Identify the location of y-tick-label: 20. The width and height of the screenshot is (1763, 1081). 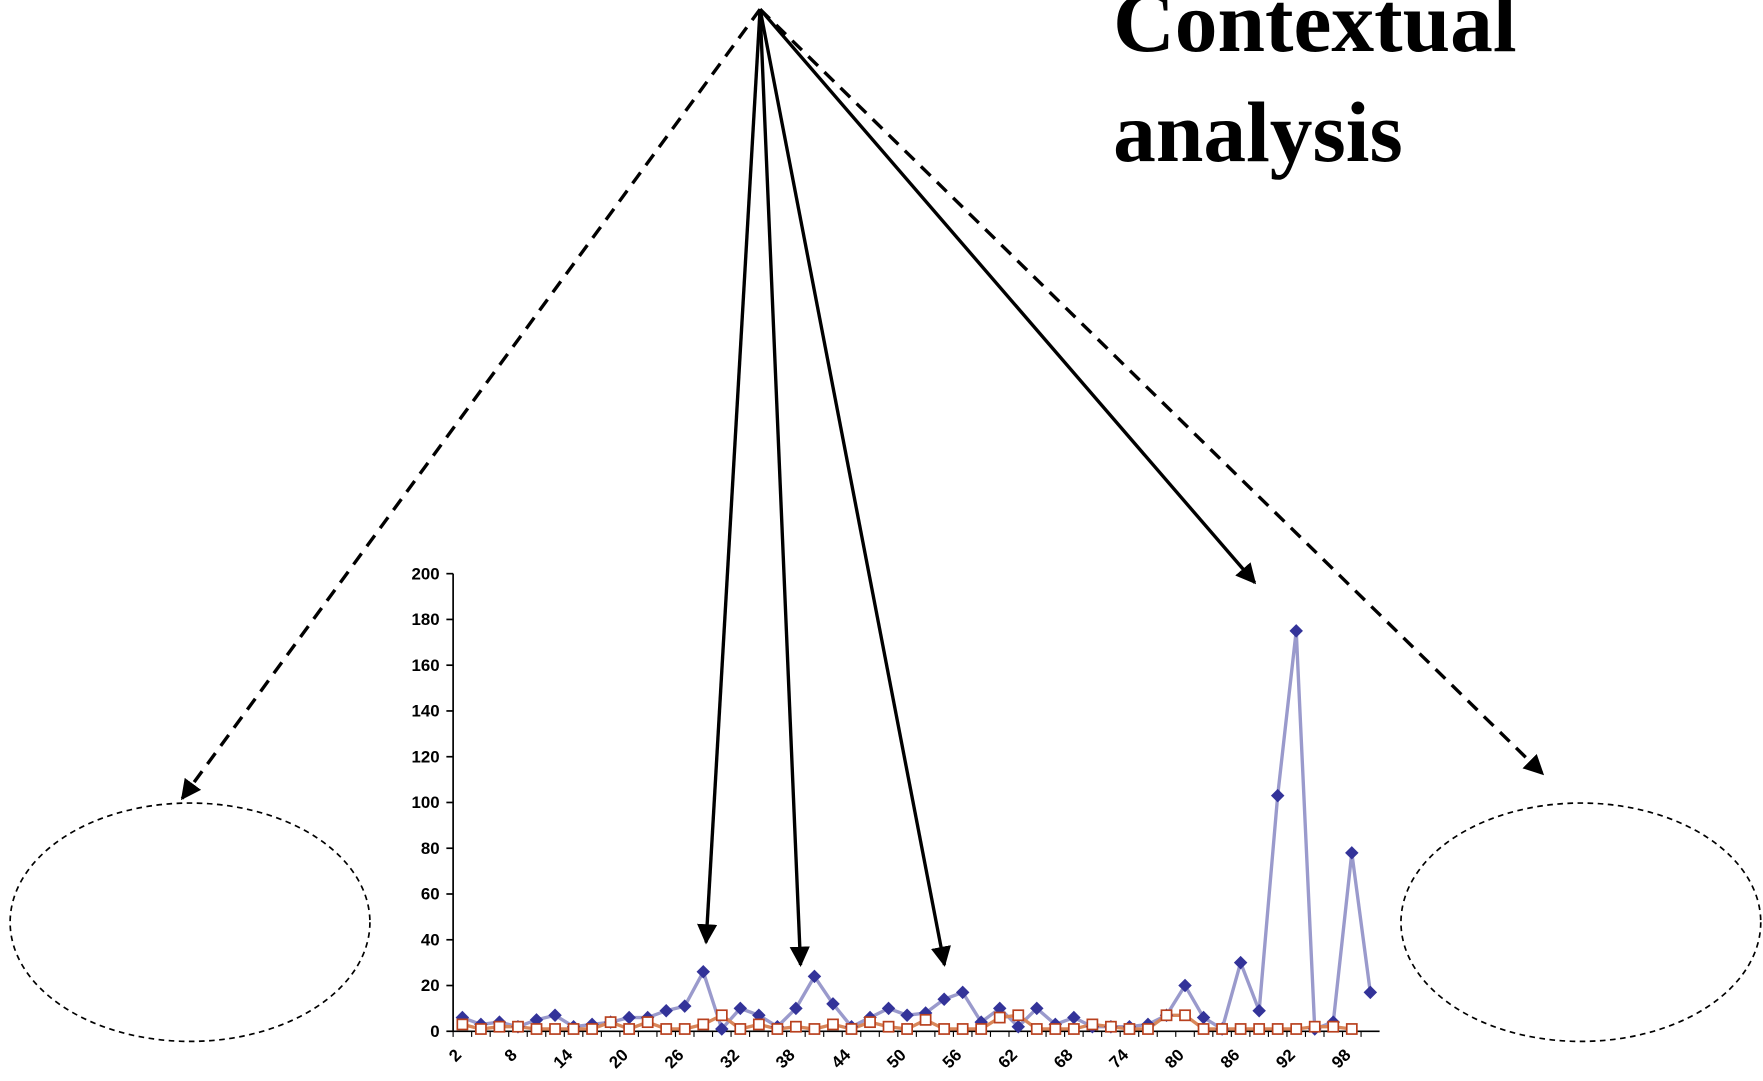
(430, 985).